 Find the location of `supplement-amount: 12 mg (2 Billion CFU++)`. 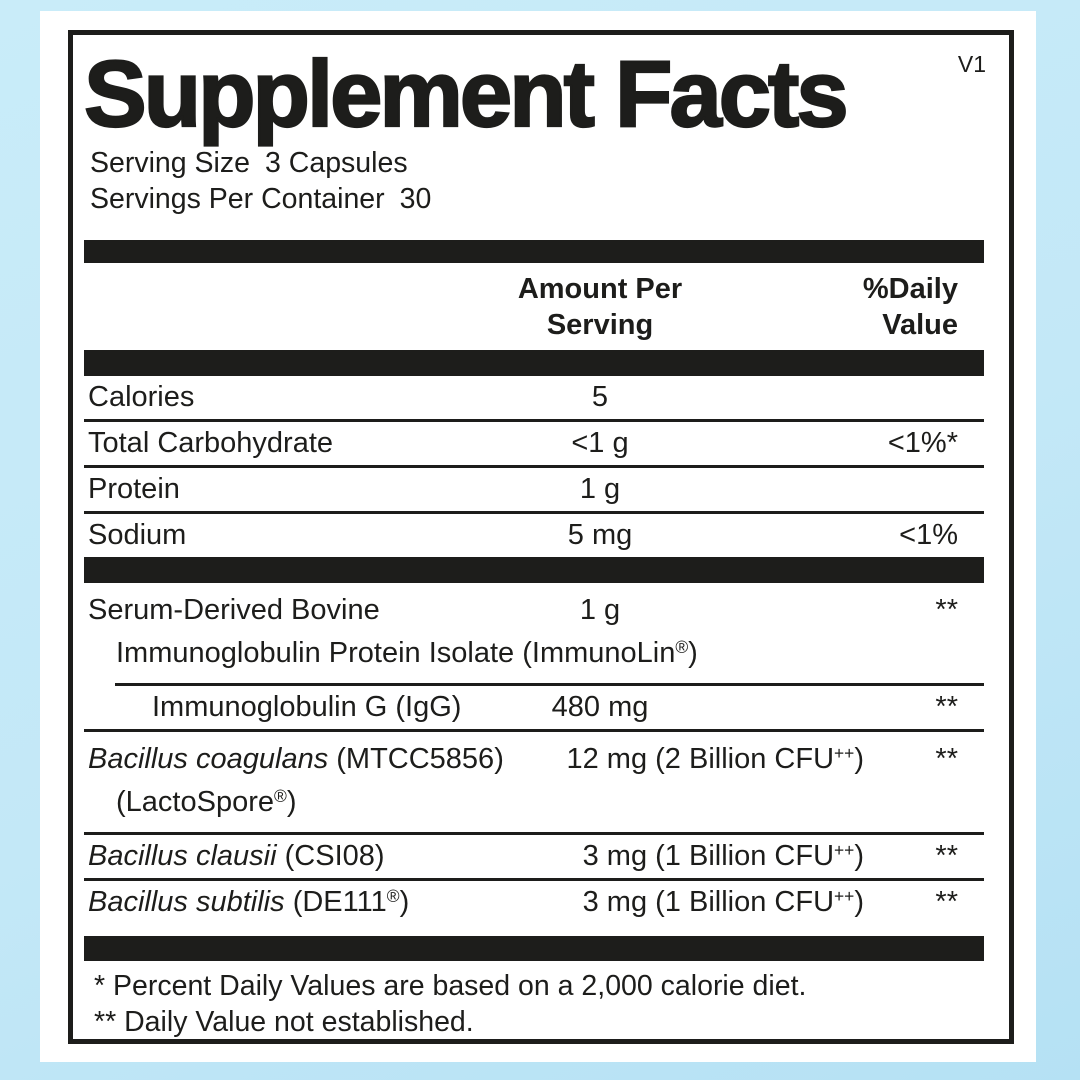

supplement-amount: 12 mg (2 Billion CFU++) is located at coordinates (715, 761).